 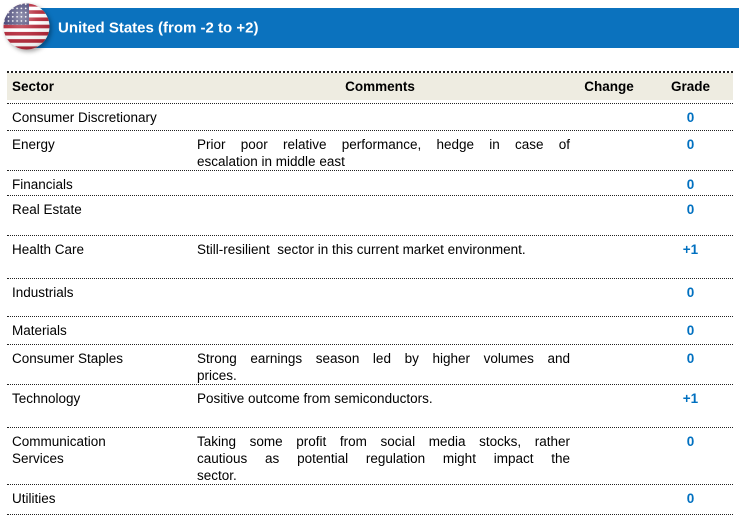 What do you see at coordinates (46, 398) in the screenshot?
I see `sector-name-cell: Technology` at bounding box center [46, 398].